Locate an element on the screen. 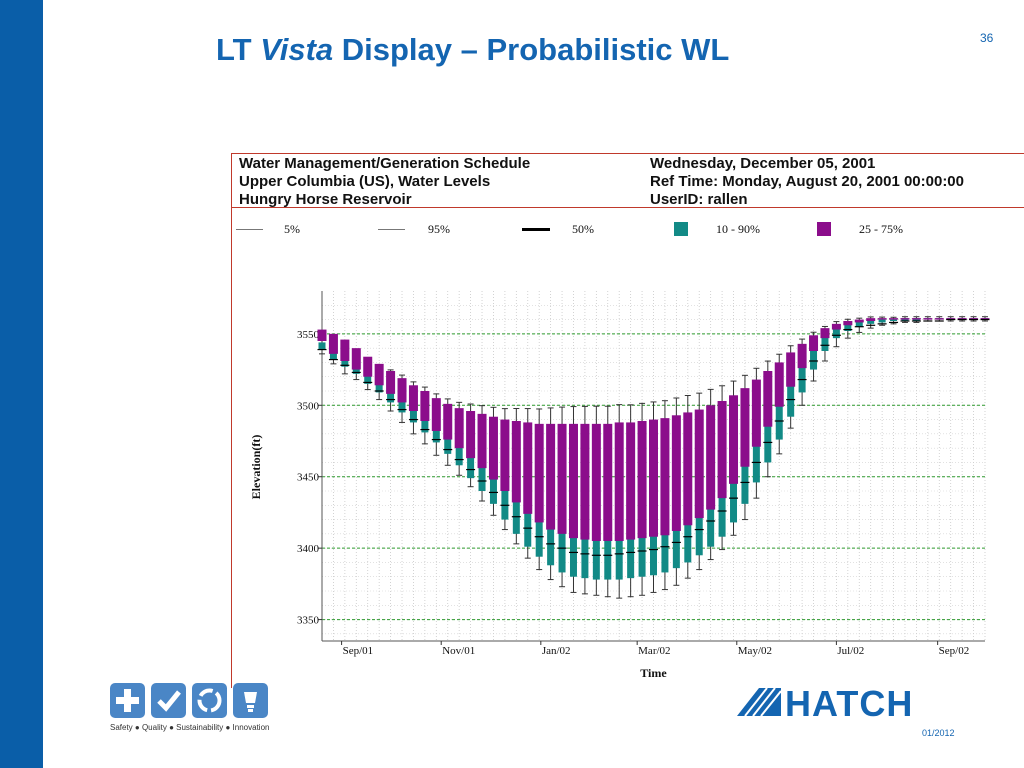  hatch-logo-icon is located at coordinates (759, 702).